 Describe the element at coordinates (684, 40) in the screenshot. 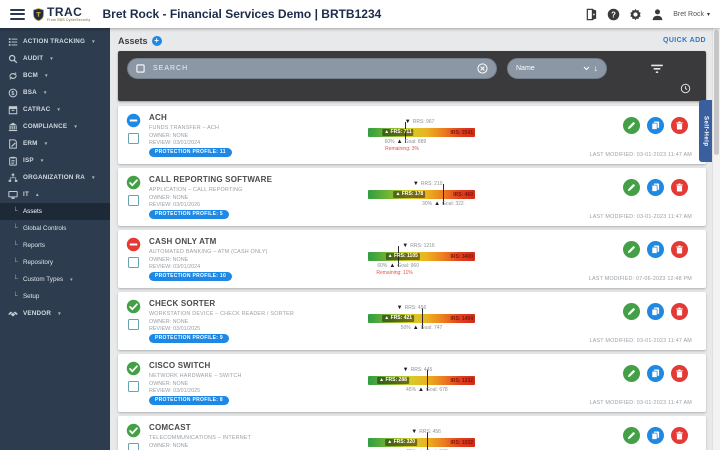

I see `quick-add-button: QUICK ADD` at that location.